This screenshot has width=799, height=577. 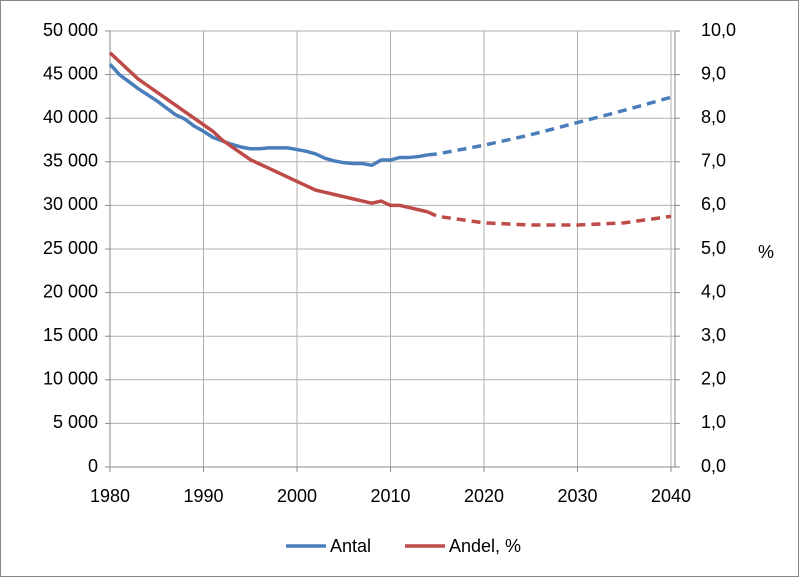 What do you see at coordinates (350, 546) in the screenshot?
I see `legend-label: Antal` at bounding box center [350, 546].